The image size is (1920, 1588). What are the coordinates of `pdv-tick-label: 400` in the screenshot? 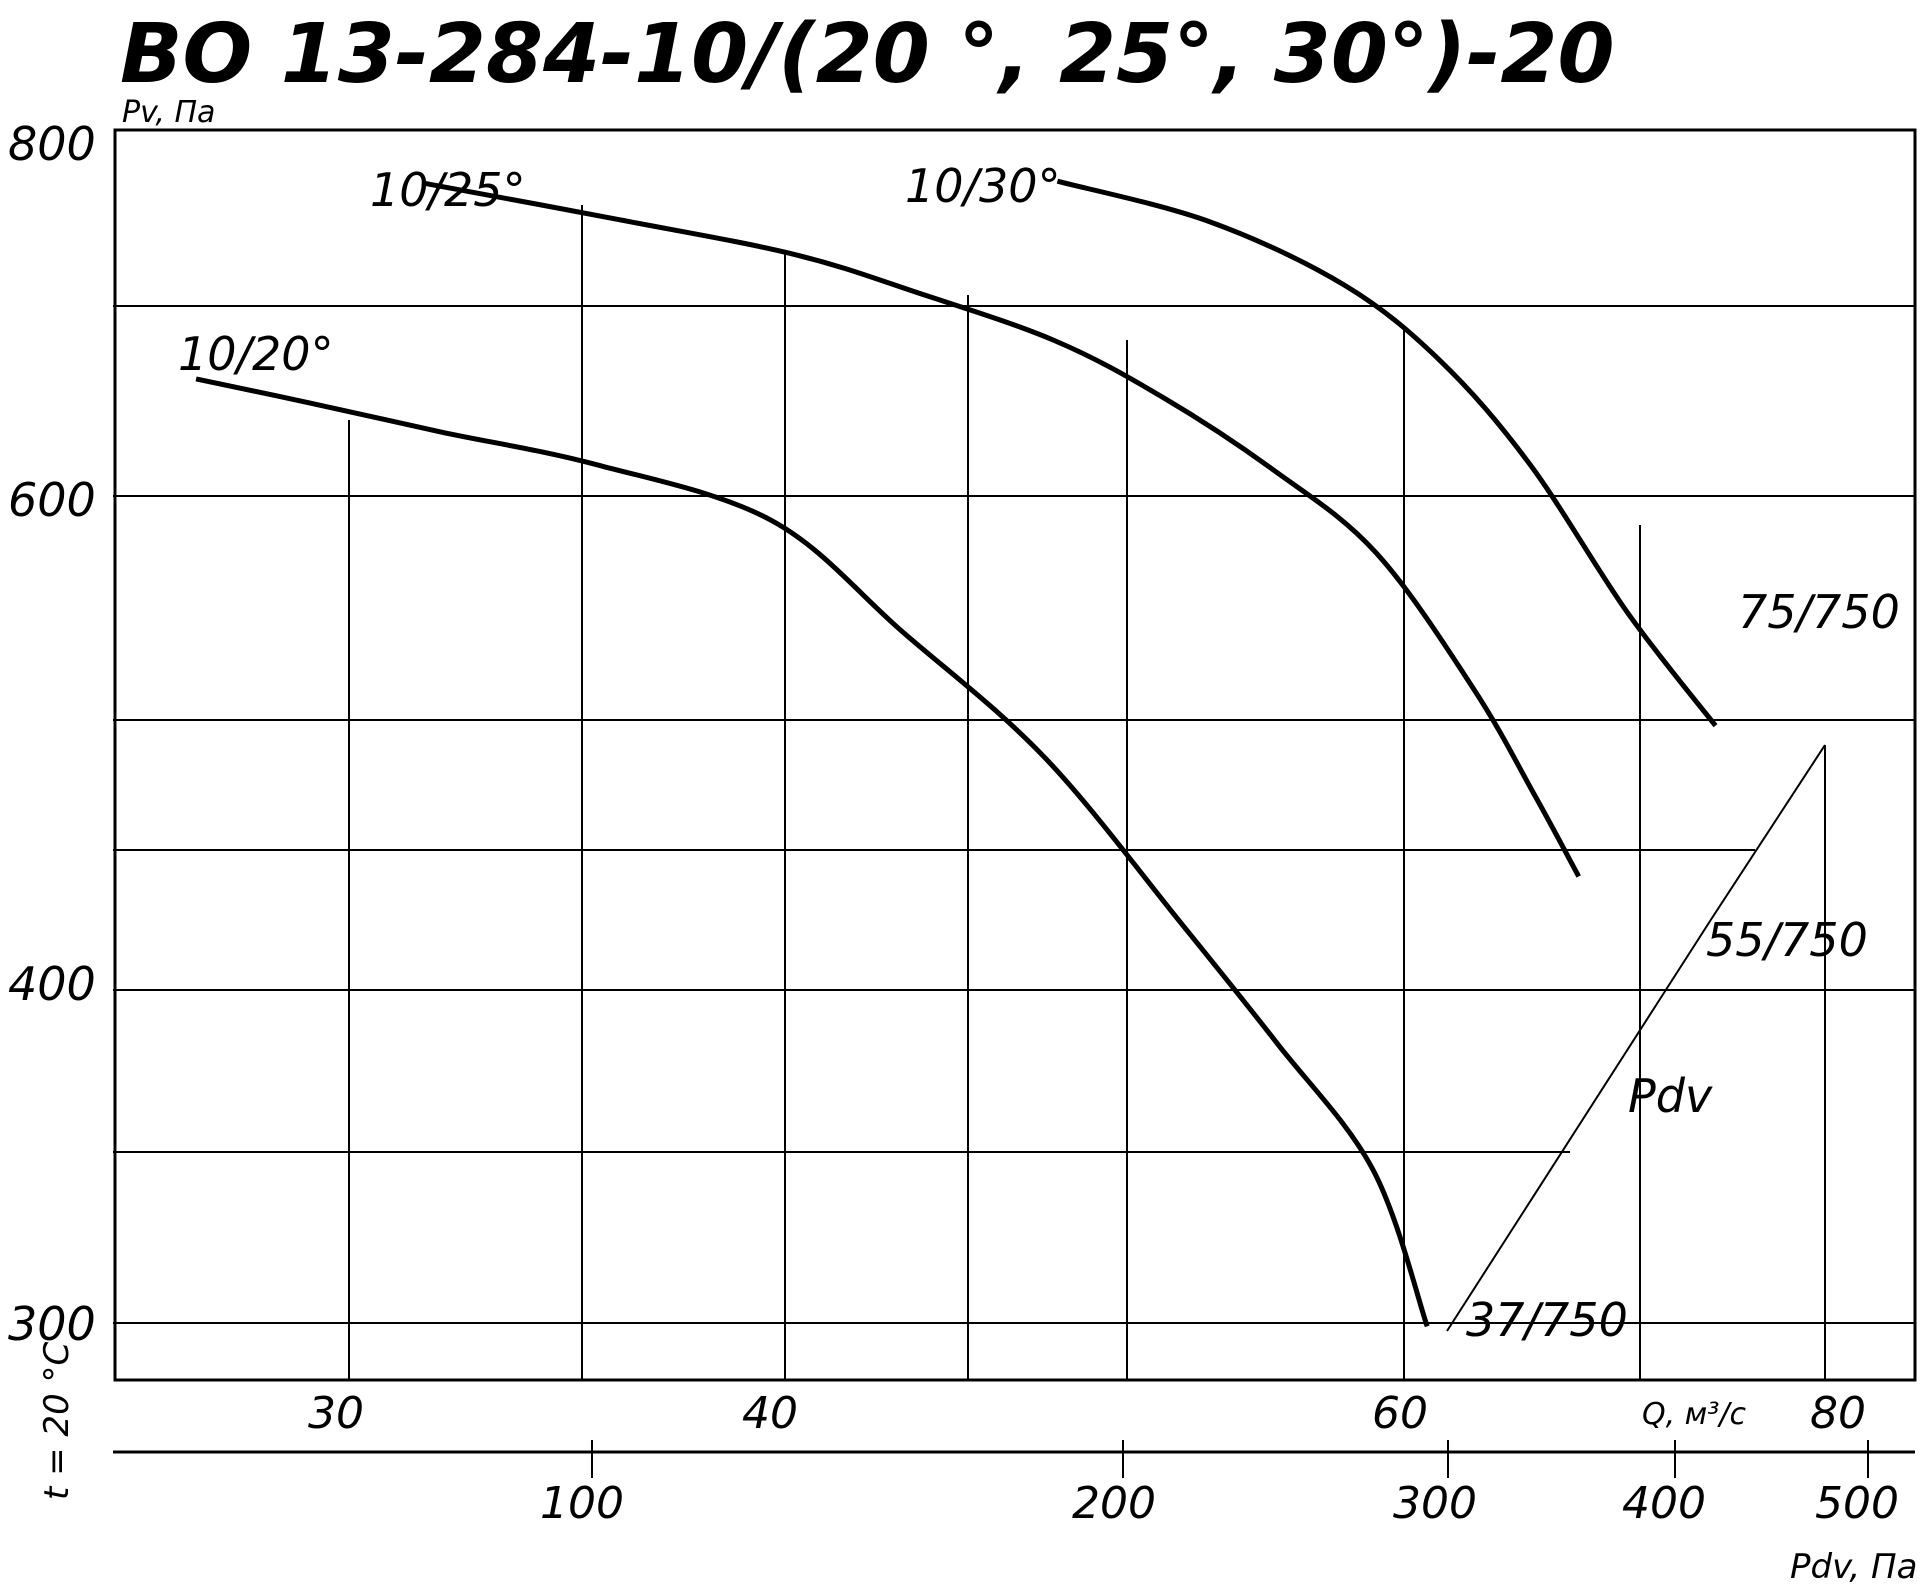 It's located at (1664, 1503).